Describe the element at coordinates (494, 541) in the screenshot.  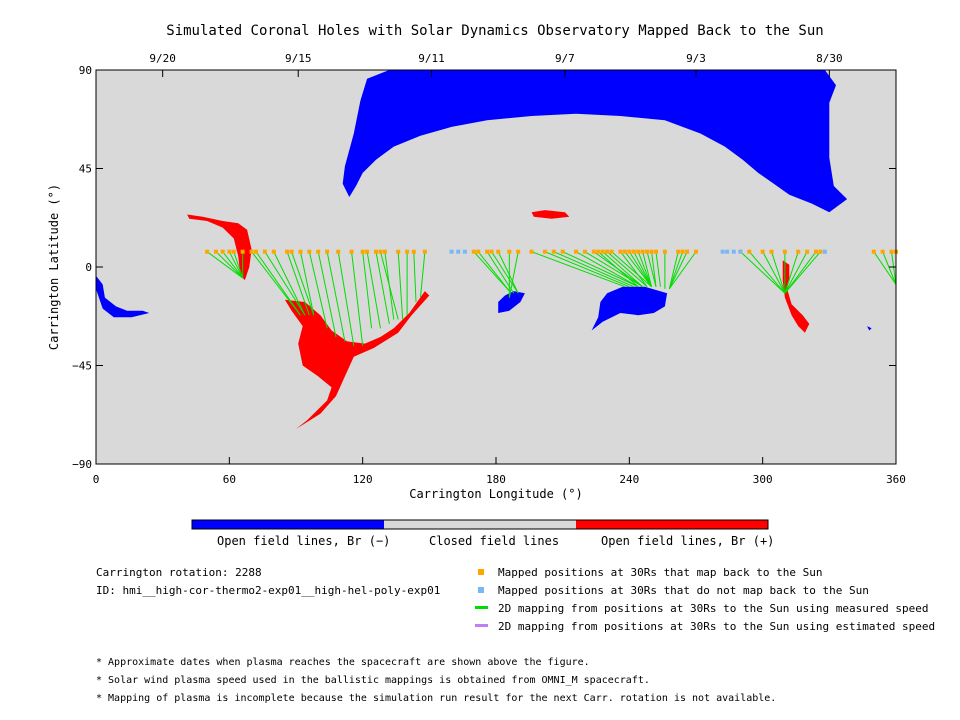
I see `colorbar-label-closed: Closed field lines` at that location.